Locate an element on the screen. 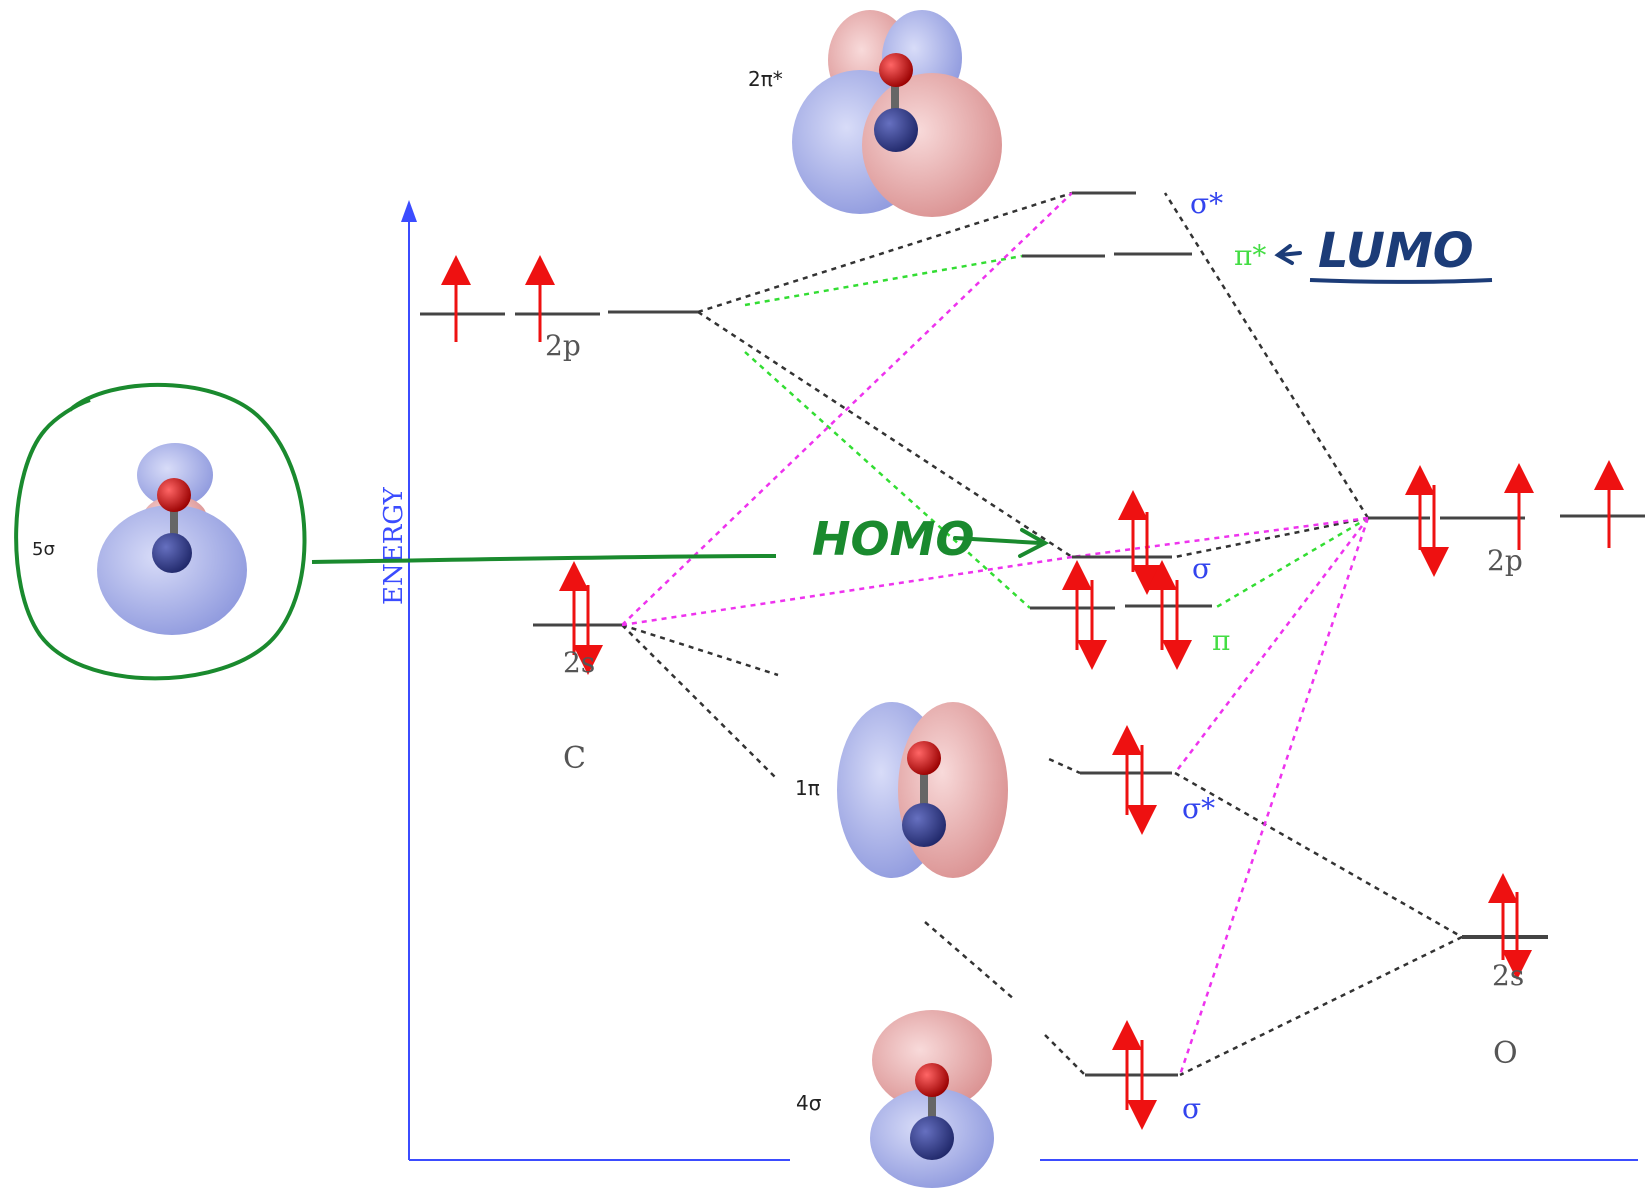  mo-label-sigma-star-low: σ* is located at coordinates (1198, 808).